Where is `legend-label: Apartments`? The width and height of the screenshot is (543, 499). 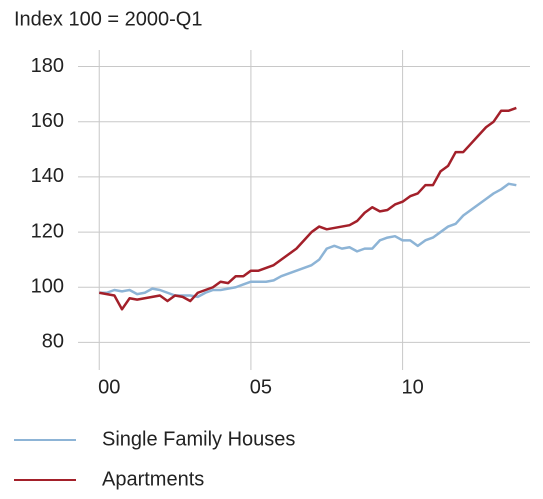
legend-label: Apartments is located at coordinates (153, 479).